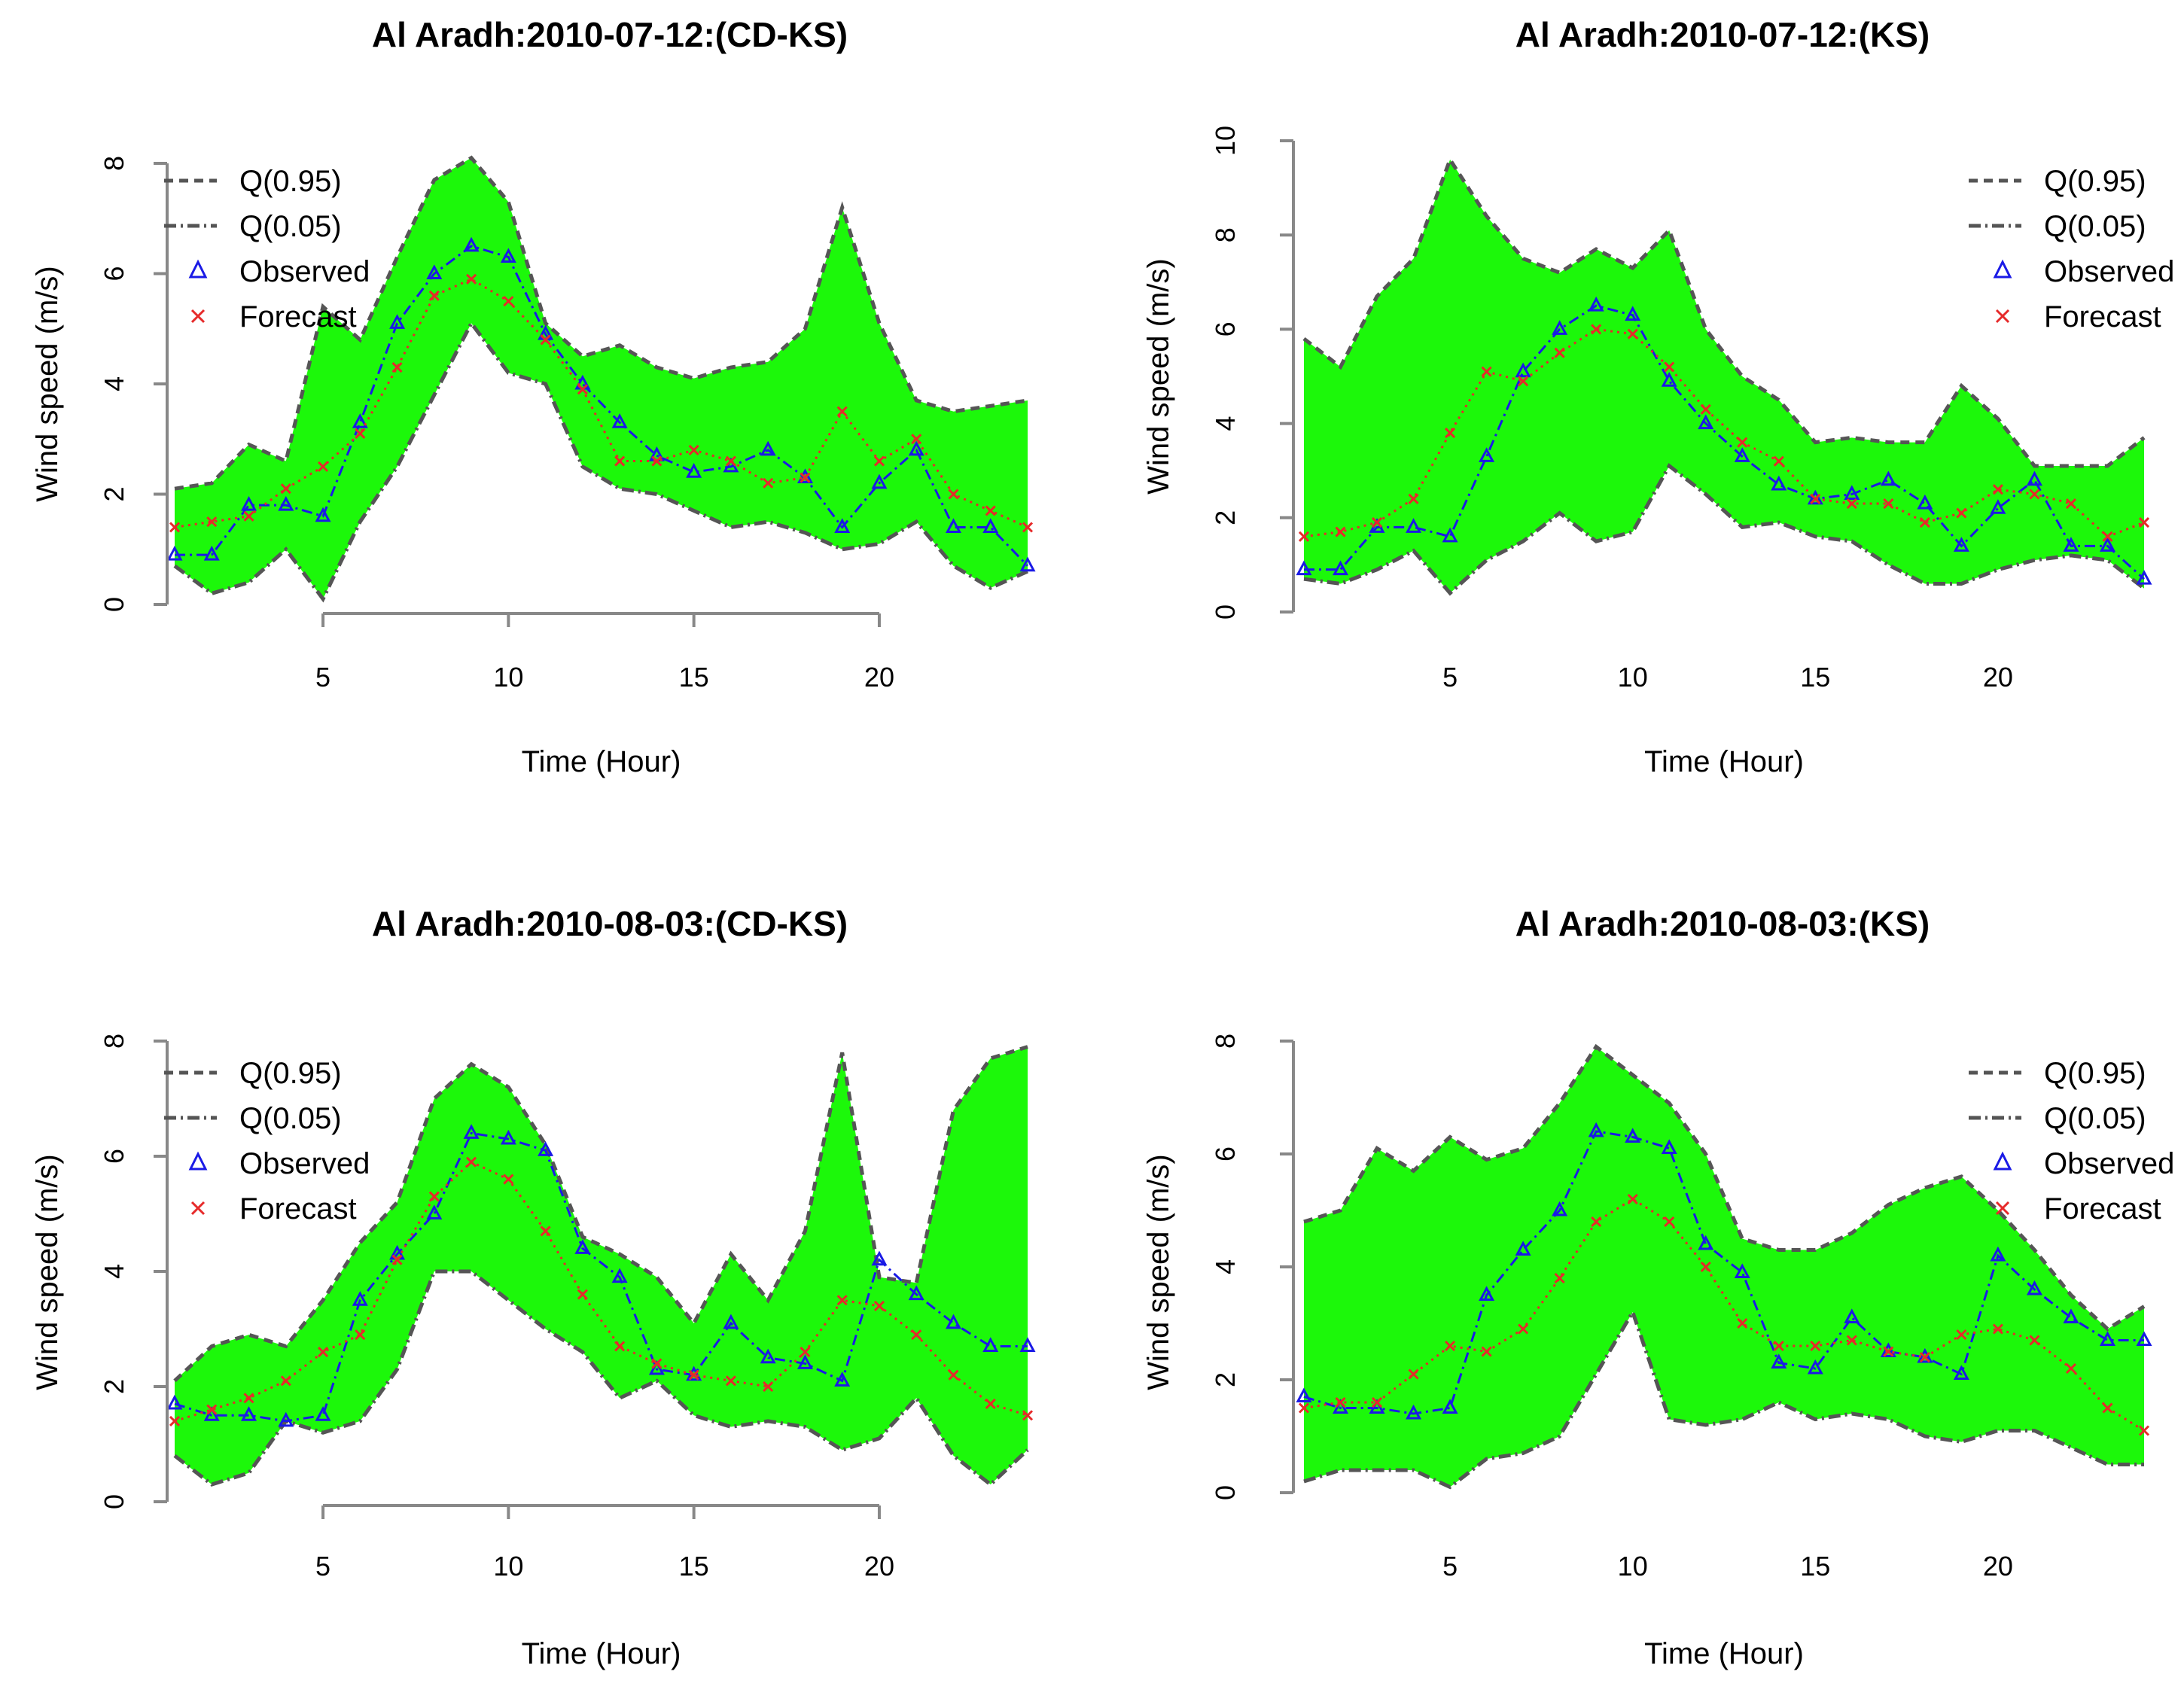 The image size is (2184, 1708). I want to click on q95-line, so click(1724, 311).